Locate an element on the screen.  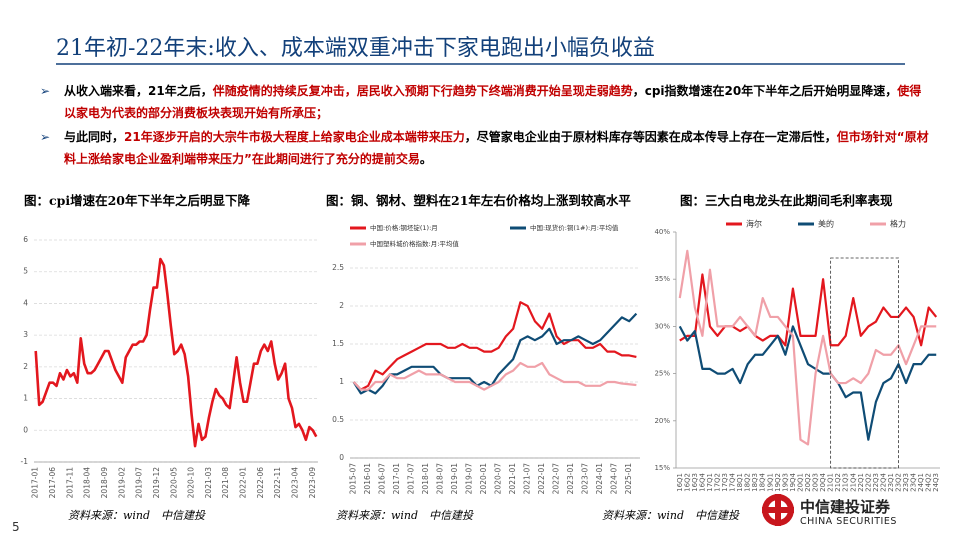
bullet-text: 从收入端来看，21年之后， is located at coordinates (138, 91).